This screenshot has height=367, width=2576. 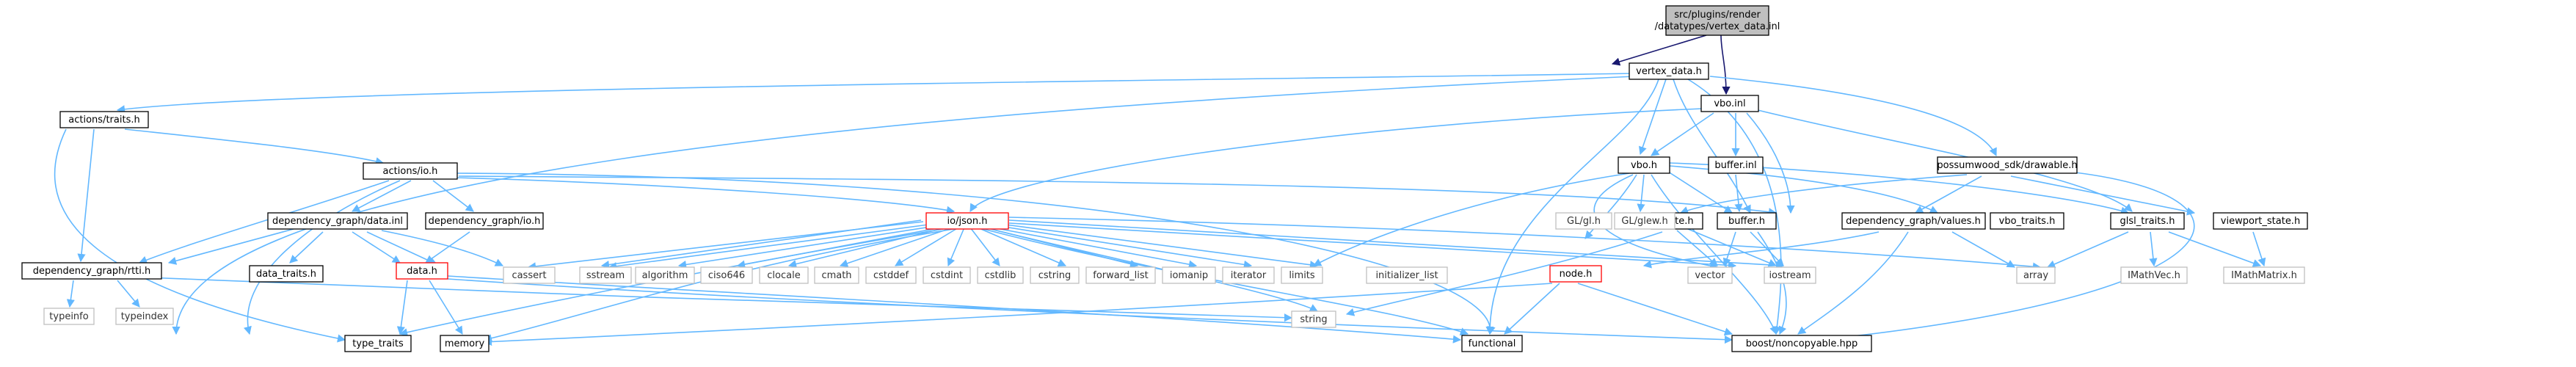 I want to click on node-gl-glew-h-box: GL/glew.h, so click(x=1645, y=221).